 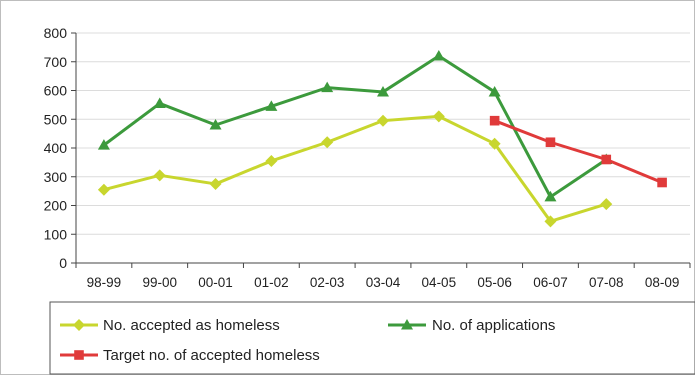 What do you see at coordinates (271, 282) in the screenshot?
I see `x-tick-label: 01-02` at bounding box center [271, 282].